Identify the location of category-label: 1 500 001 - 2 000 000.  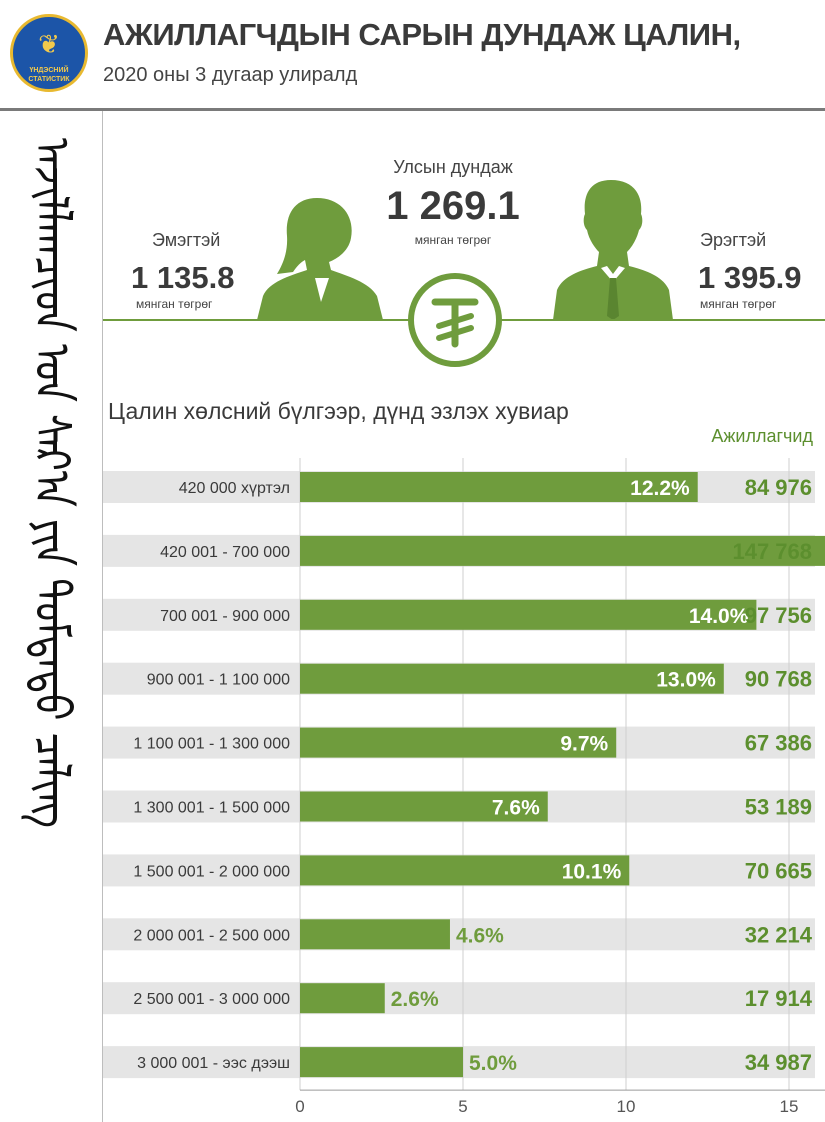
(211, 871).